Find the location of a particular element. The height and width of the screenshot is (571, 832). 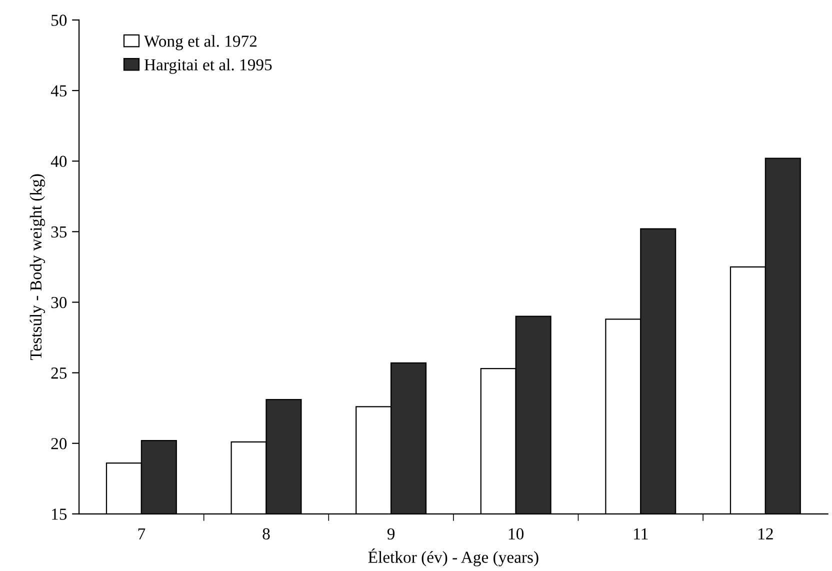

y-tick-label: 50 is located at coordinates (59, 20).